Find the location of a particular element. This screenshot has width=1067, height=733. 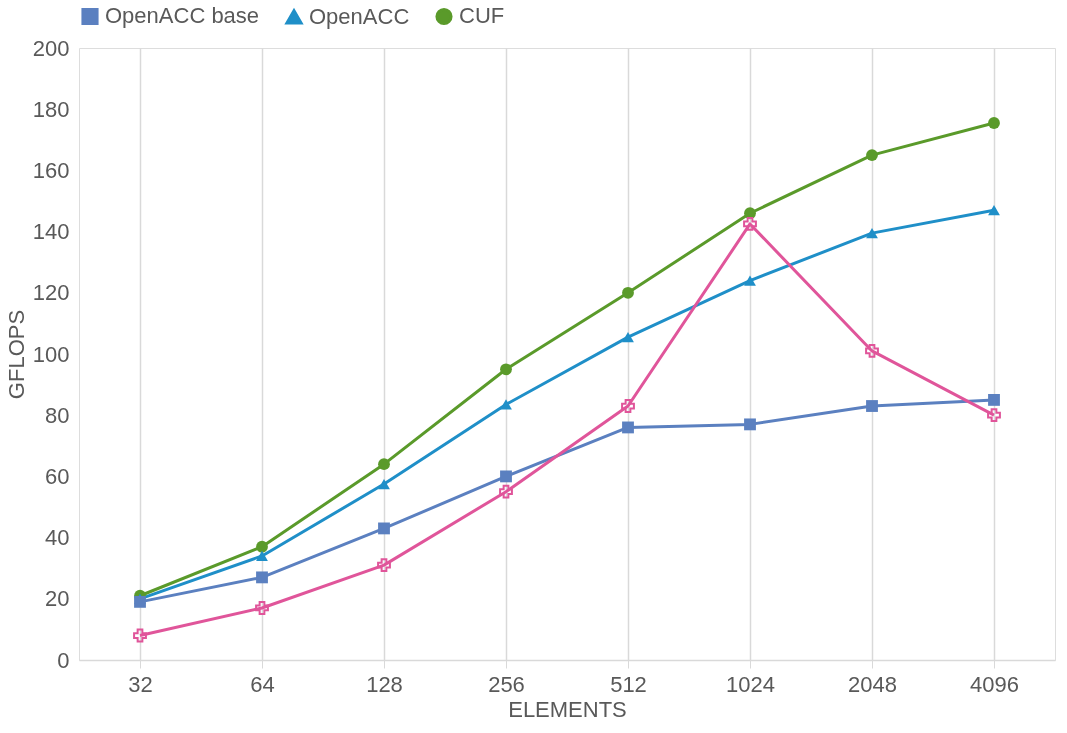

x-tick-label: 2048 is located at coordinates (872, 684).